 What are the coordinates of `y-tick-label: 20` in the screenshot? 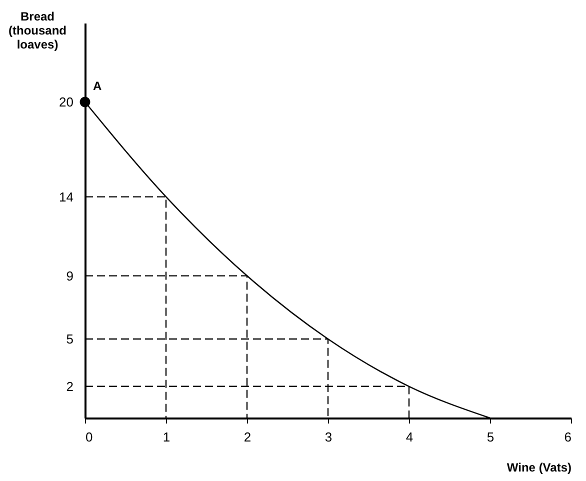 It's located at (66, 102).